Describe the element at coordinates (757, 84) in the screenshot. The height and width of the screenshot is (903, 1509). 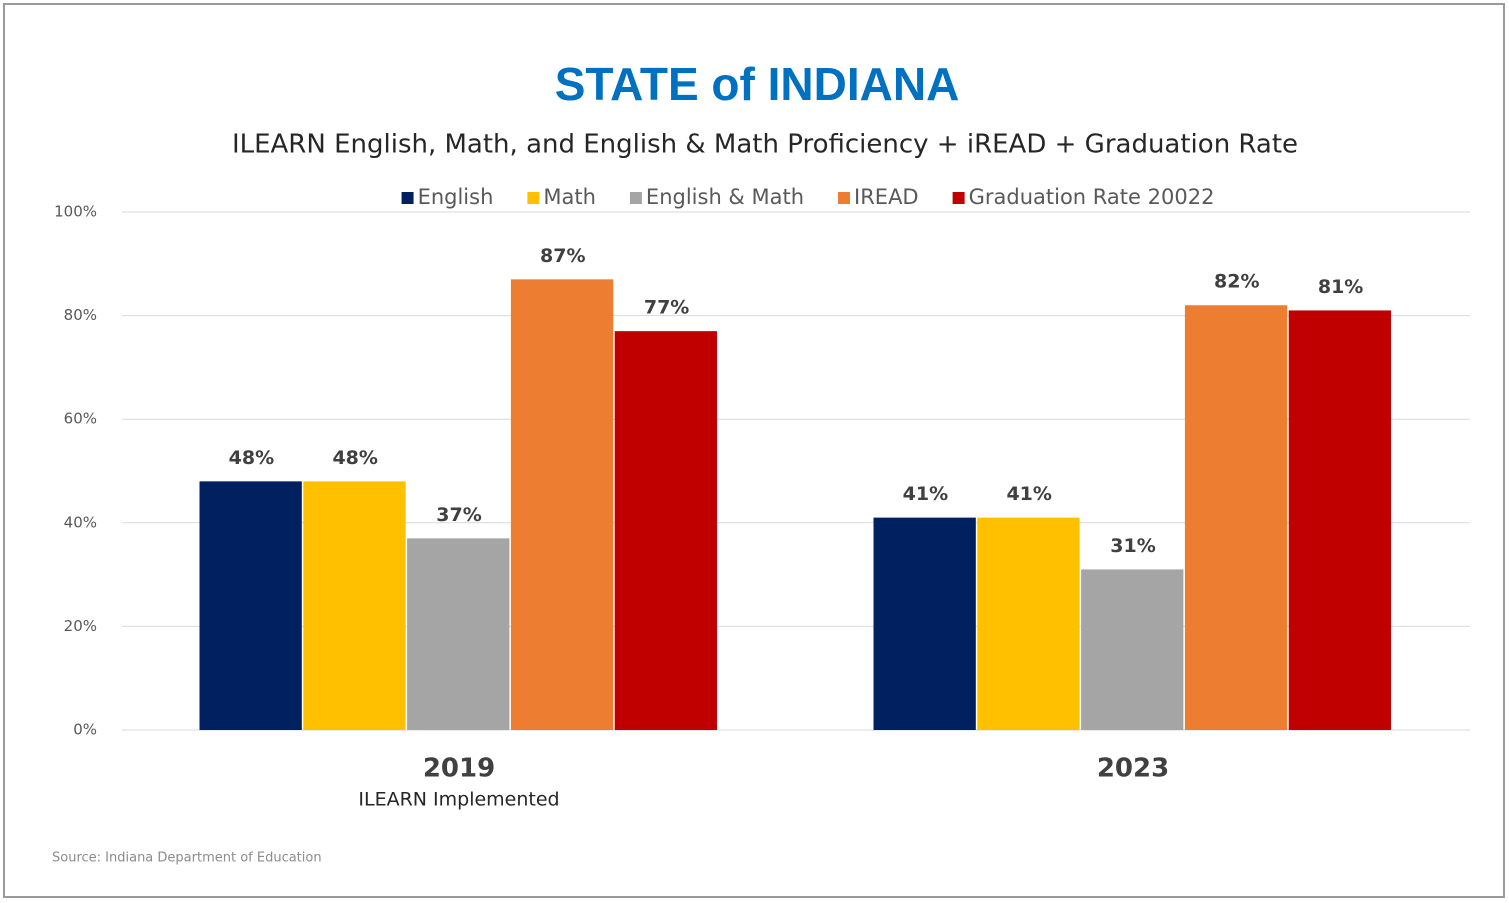
I see `chart-title: STATE of INDIANA` at that location.